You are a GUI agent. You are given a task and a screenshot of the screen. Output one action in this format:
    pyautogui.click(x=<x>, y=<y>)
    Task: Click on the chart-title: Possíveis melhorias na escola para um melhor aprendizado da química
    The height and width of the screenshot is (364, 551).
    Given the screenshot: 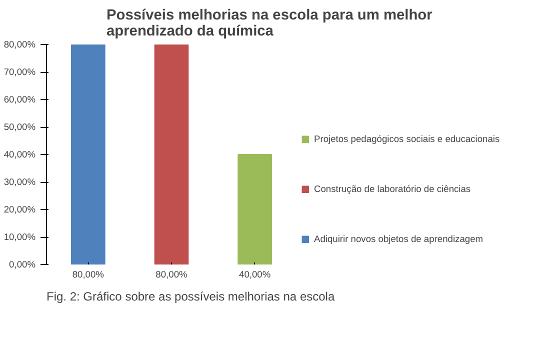 What is the action you would take?
    pyautogui.click(x=269, y=24)
    